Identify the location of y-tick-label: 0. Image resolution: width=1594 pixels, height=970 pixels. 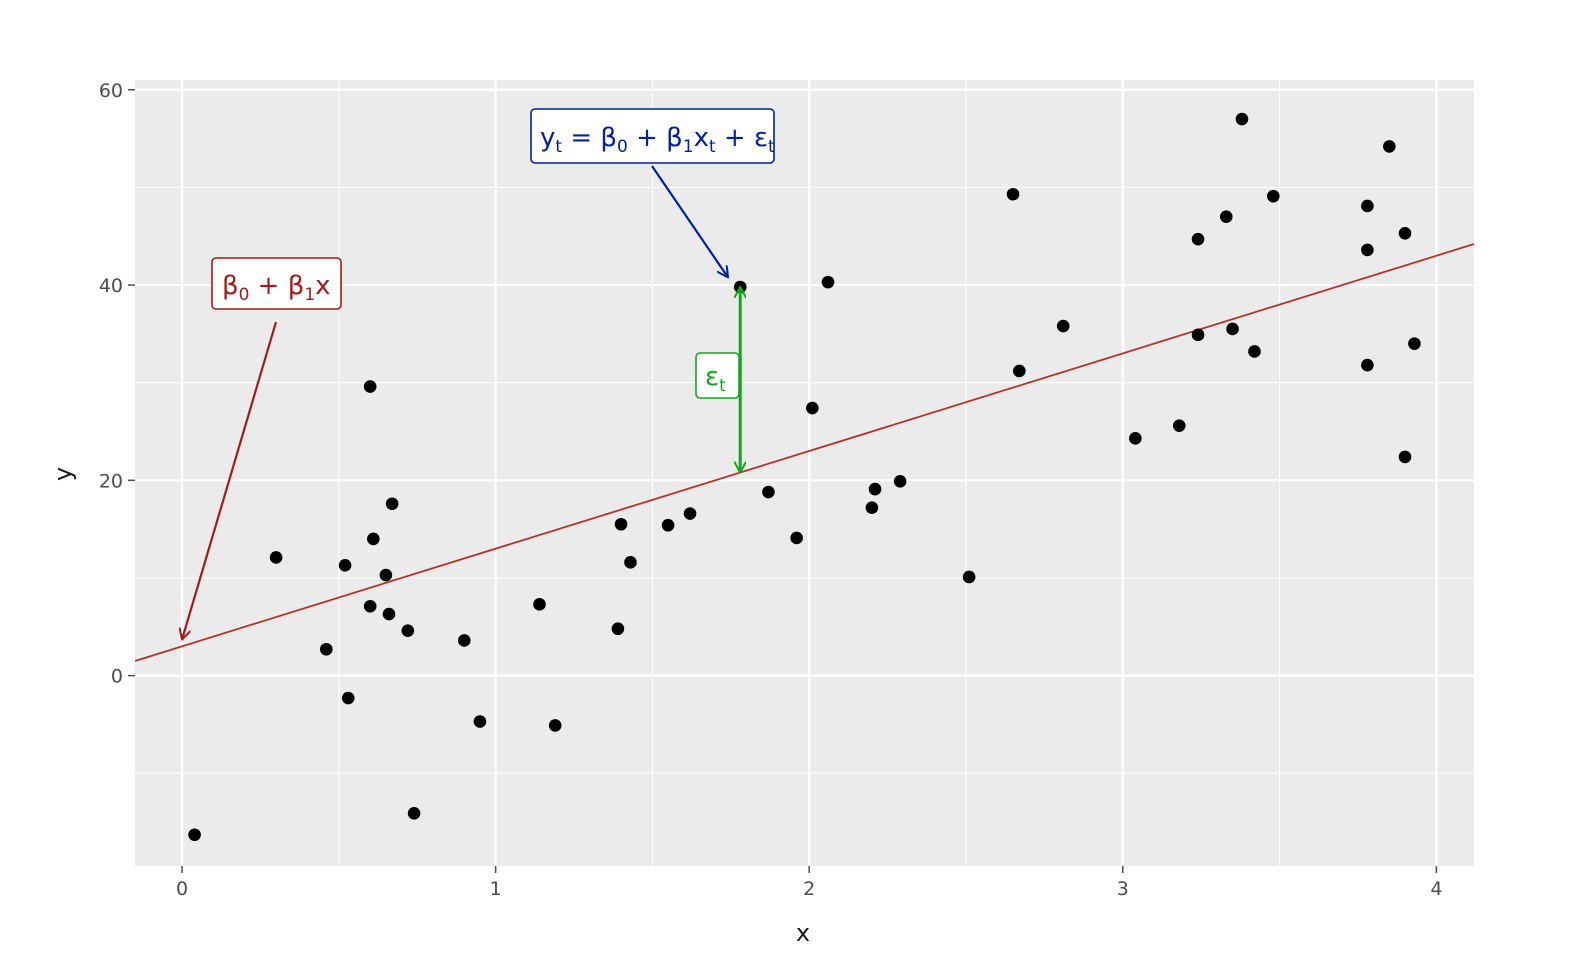
(117, 677).